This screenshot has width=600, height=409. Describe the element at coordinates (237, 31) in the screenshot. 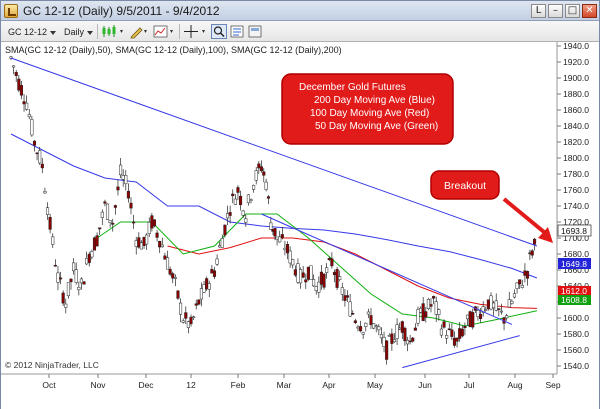

I see `properties-icon` at that location.